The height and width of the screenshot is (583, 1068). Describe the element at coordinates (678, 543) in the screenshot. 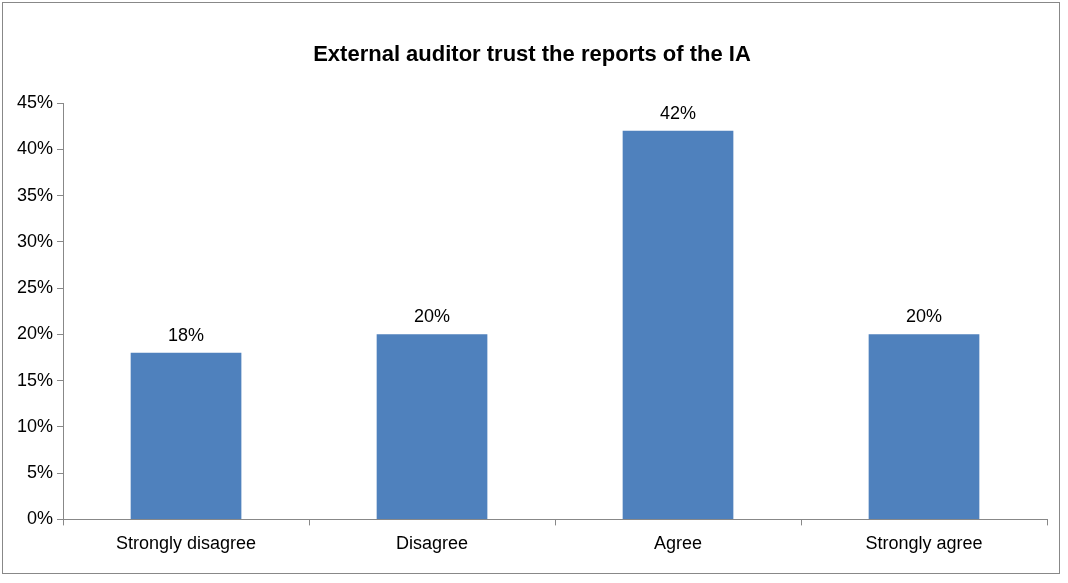

I see `x-tick-label: Agree` at that location.